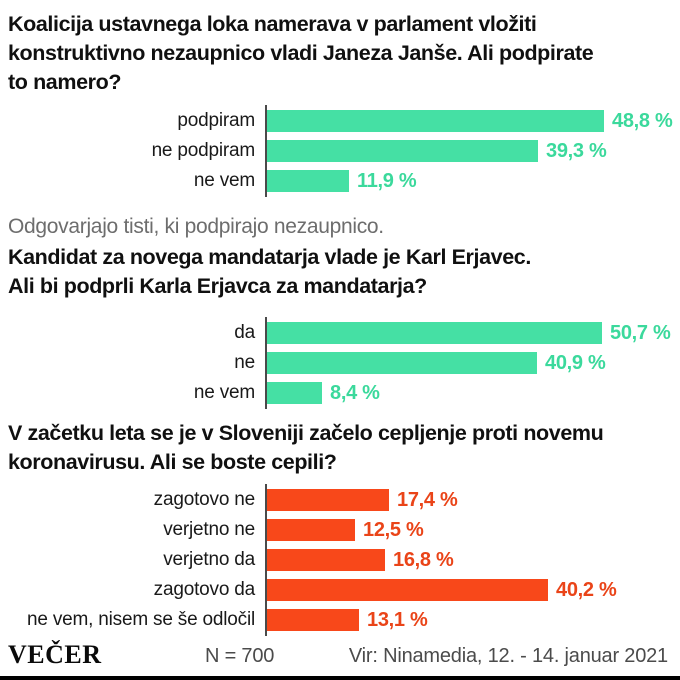  Describe the element at coordinates (467, 560) in the screenshot. I see `bar-area: 16,8 %` at that location.